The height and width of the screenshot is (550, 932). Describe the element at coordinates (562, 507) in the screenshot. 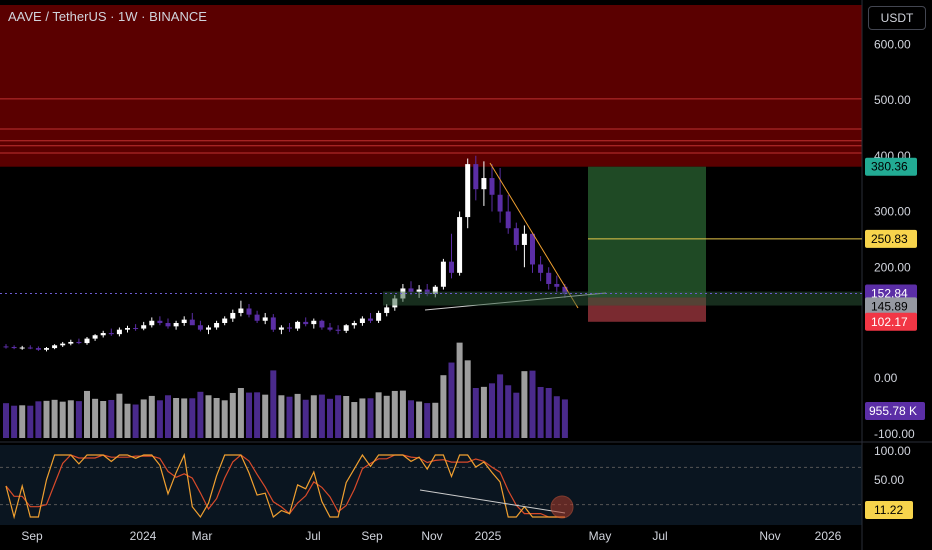

I see `stoch-highlight-circle` at that location.